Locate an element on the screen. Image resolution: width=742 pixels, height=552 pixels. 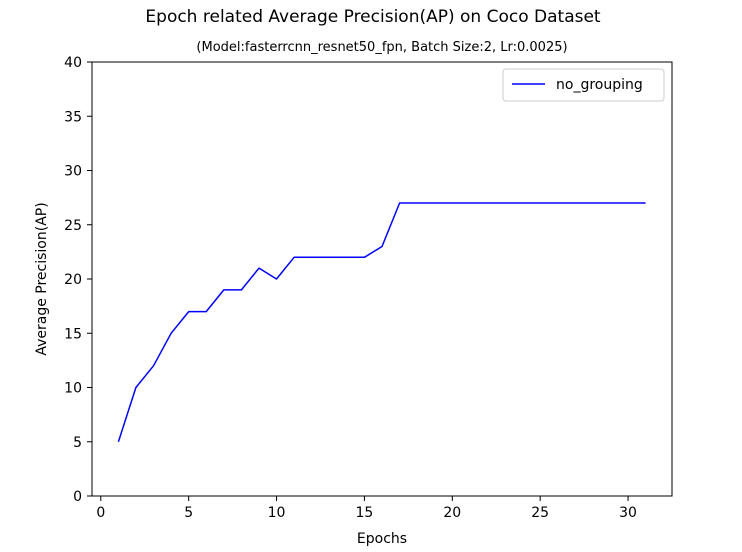
y-tick-label: 40 is located at coordinates (73, 63).